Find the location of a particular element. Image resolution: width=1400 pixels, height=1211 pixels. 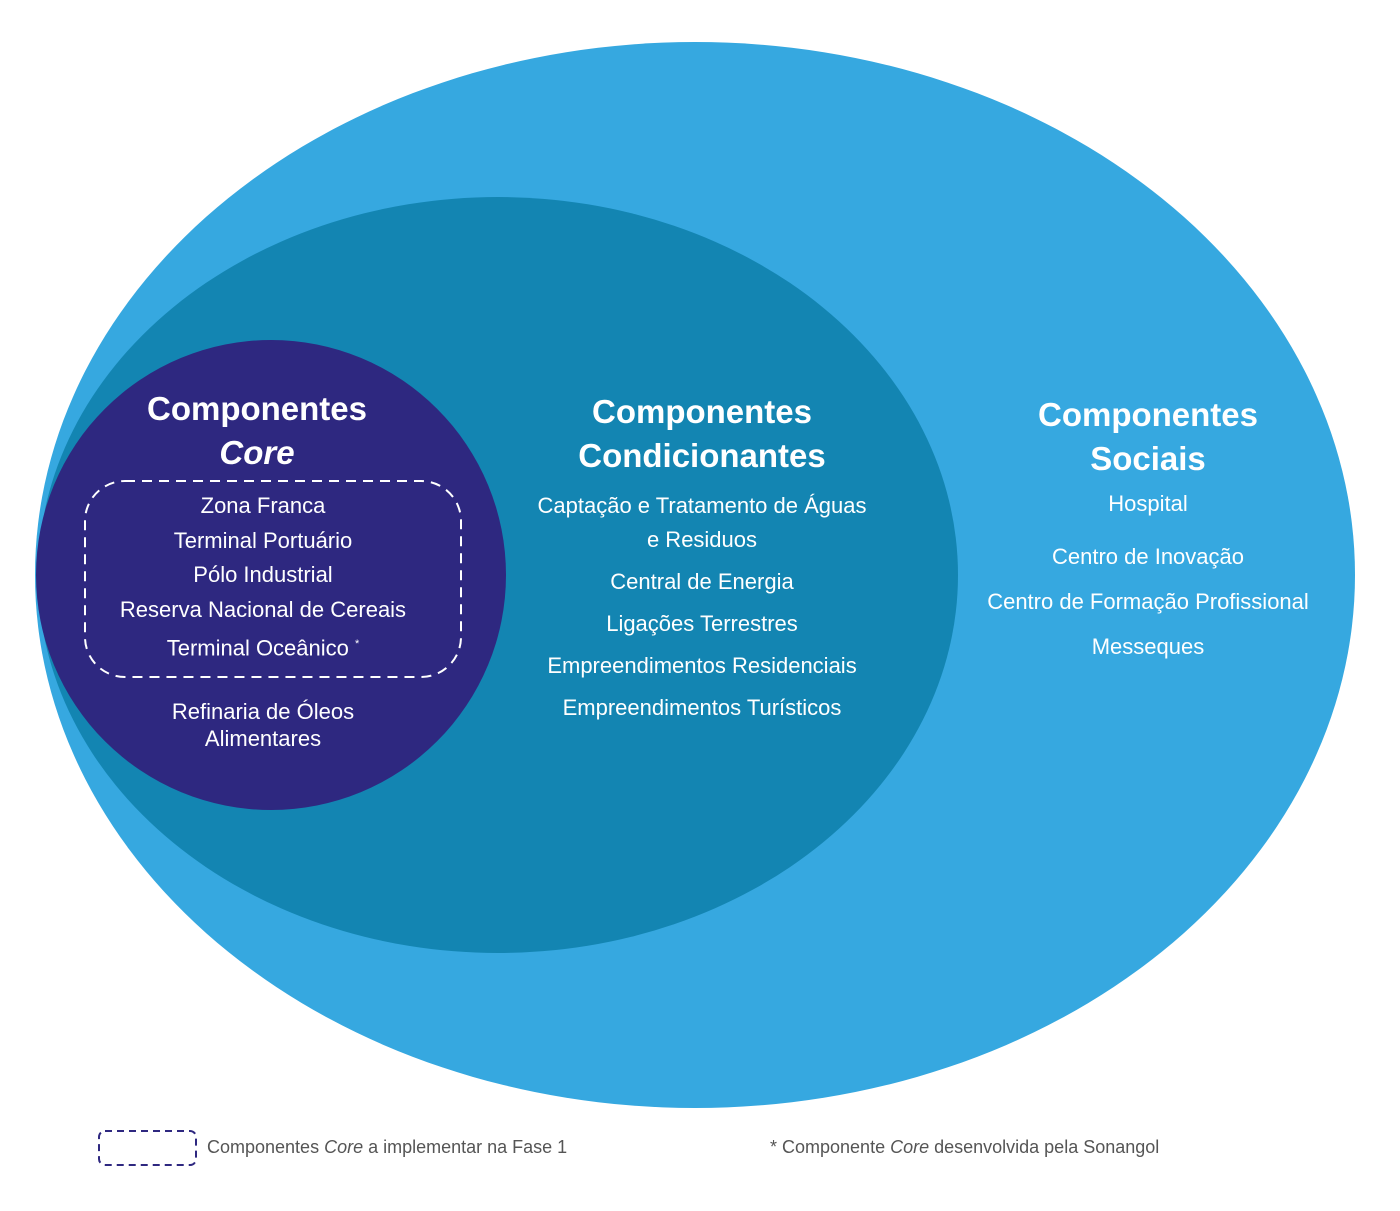

legend-text: Componentes is located at coordinates (266, 1147).